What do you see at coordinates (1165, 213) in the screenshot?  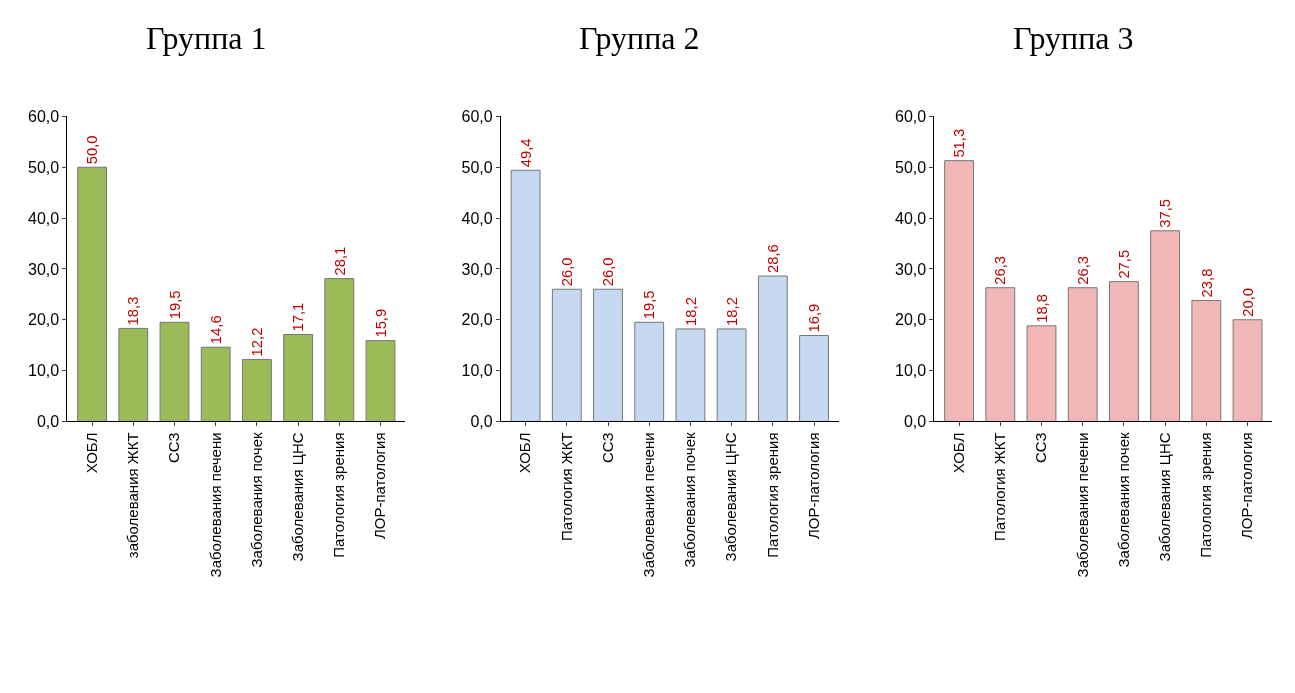 I see `data-label: 37,5` at bounding box center [1165, 213].